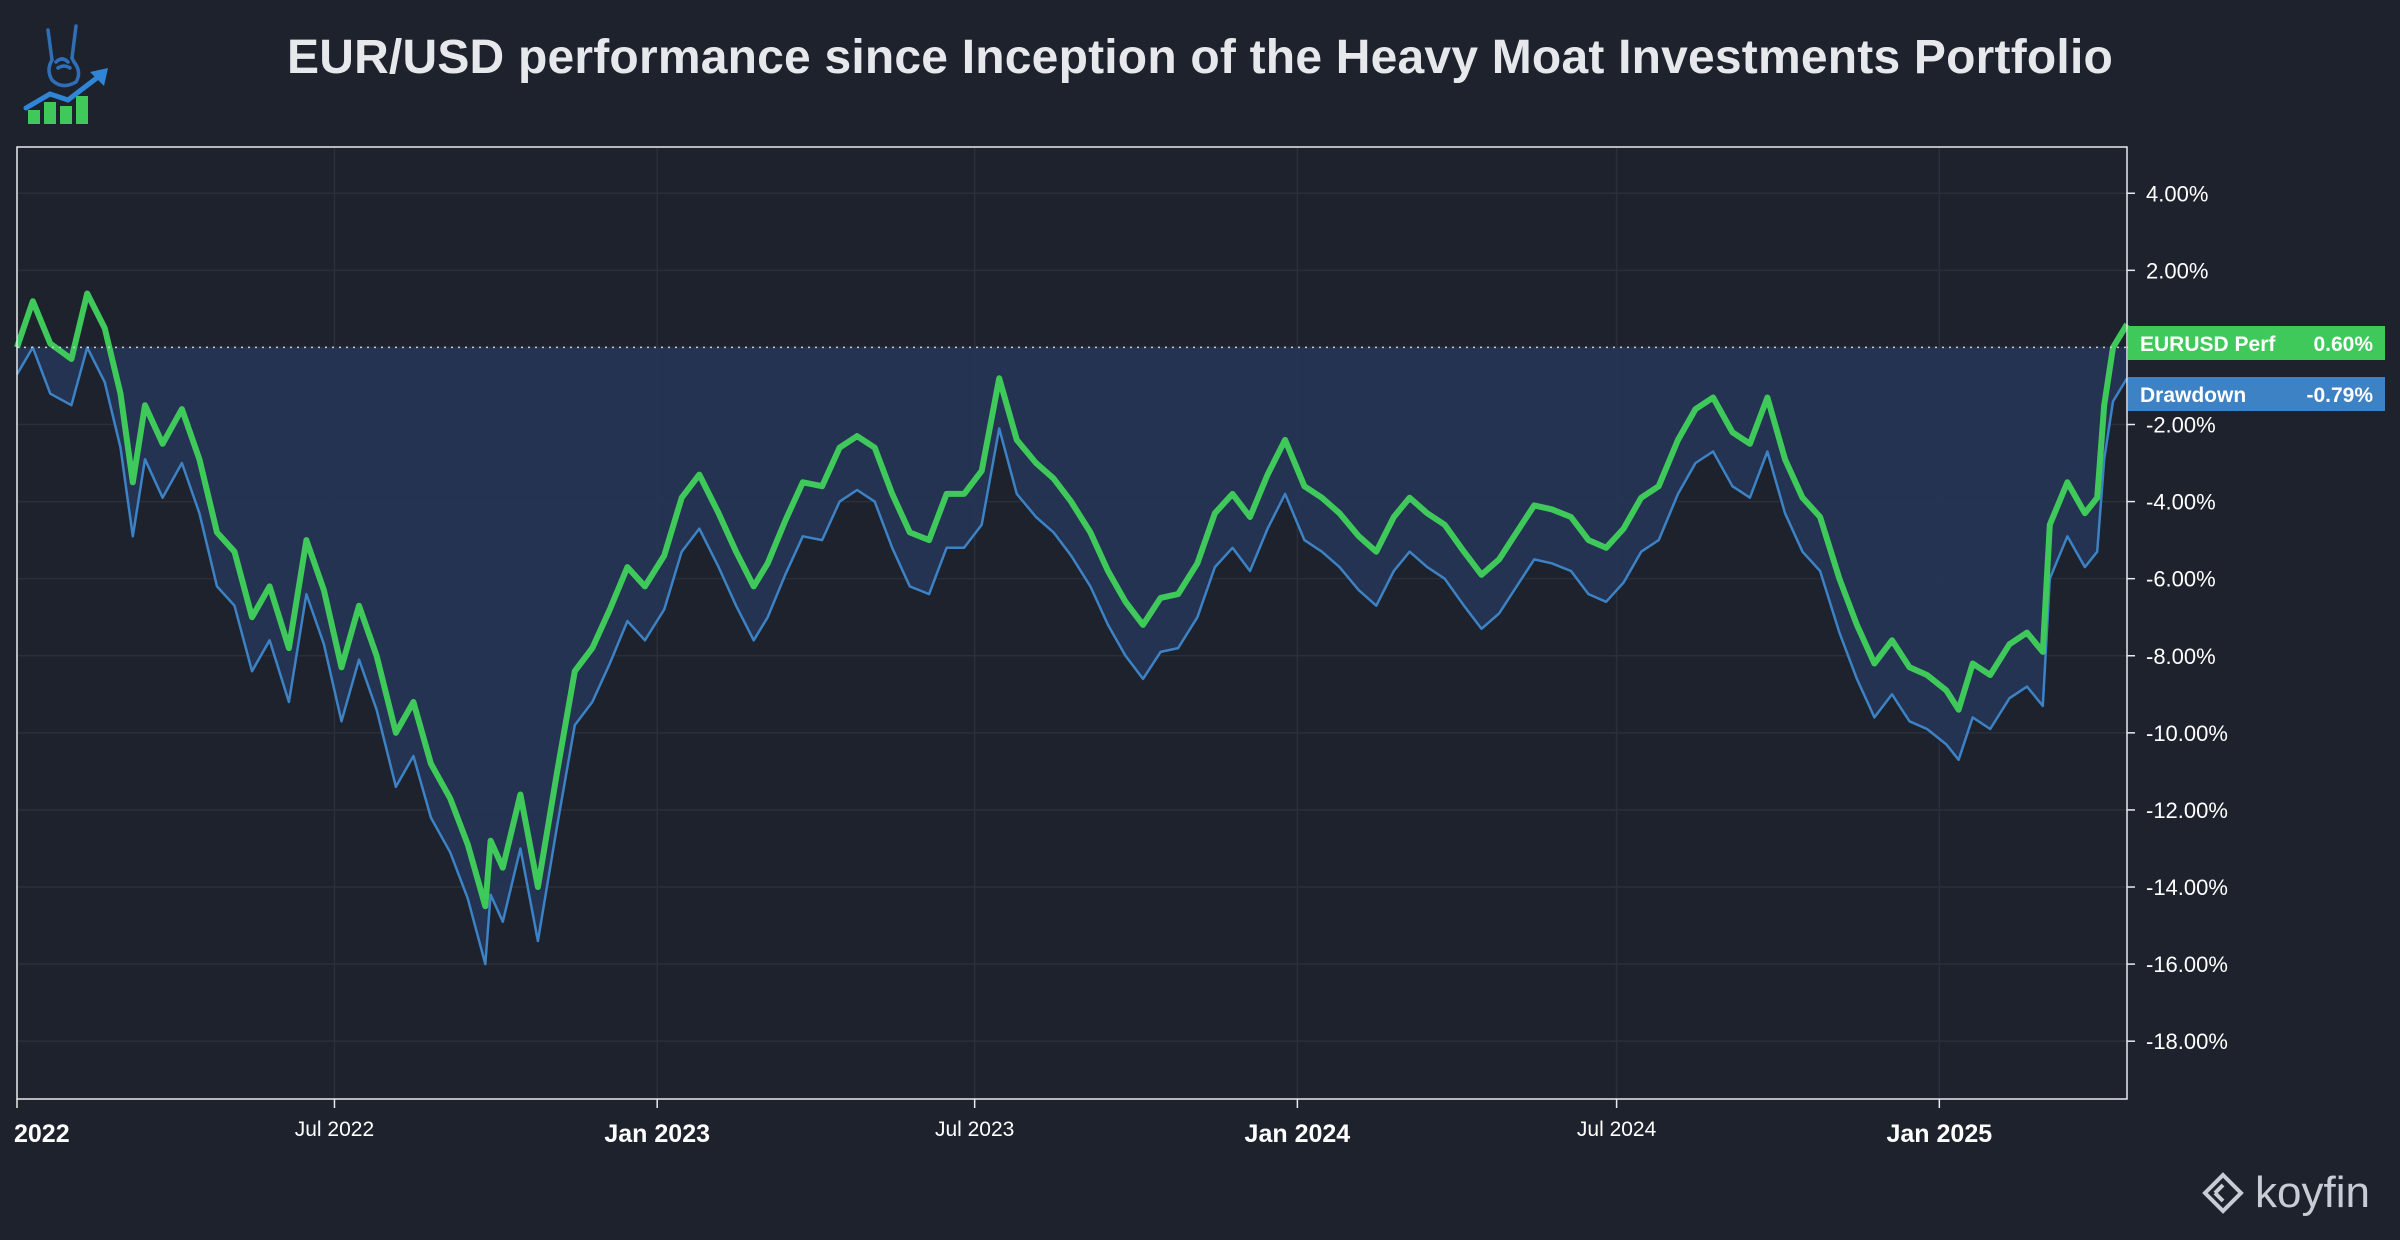  What do you see at coordinates (2181, 579) in the screenshot?
I see `y-tick-label: -6.00%` at bounding box center [2181, 579].